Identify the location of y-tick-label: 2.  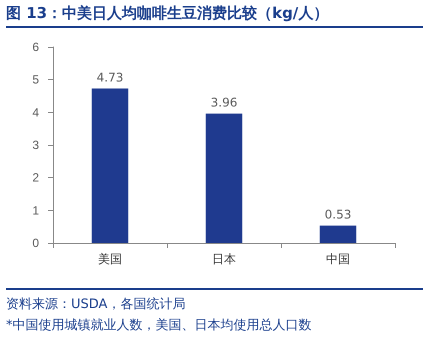
(36, 177).